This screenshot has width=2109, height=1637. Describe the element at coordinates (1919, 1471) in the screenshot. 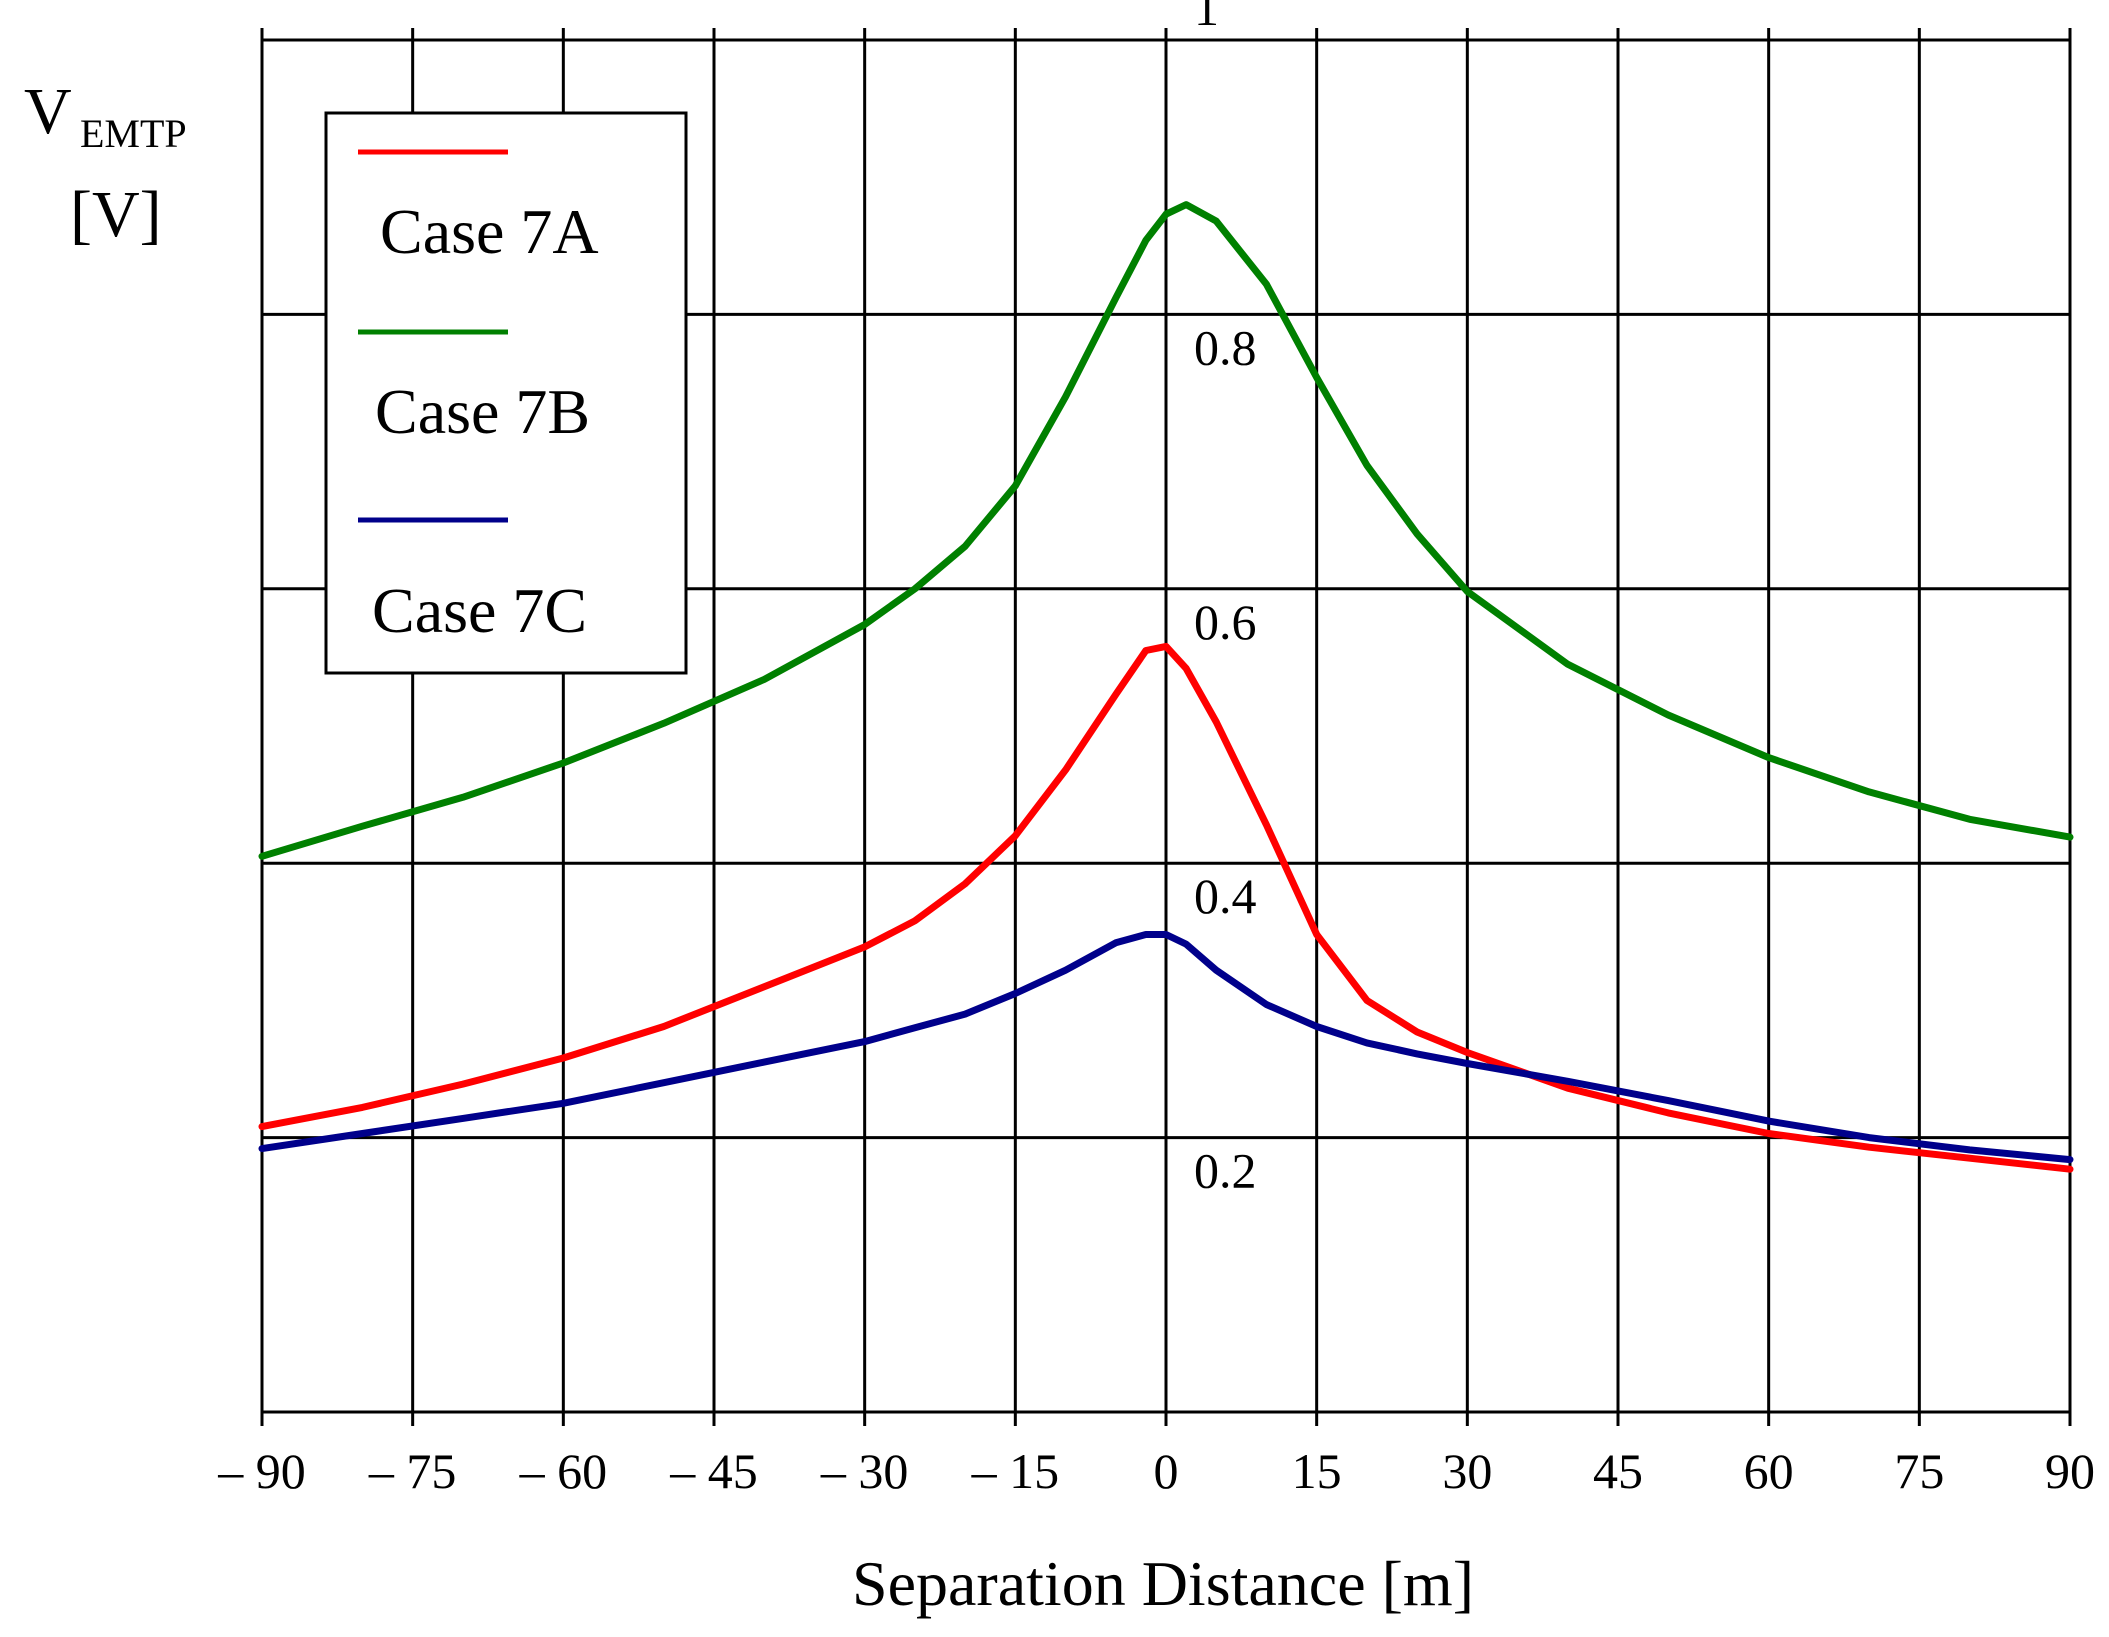

I see `x-tick-label: 75` at that location.